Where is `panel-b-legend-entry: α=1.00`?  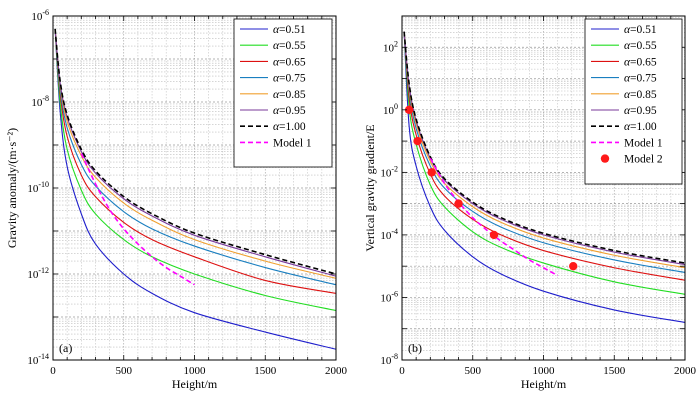
panel-b-legend-entry: α=1.00 is located at coordinates (624, 127).